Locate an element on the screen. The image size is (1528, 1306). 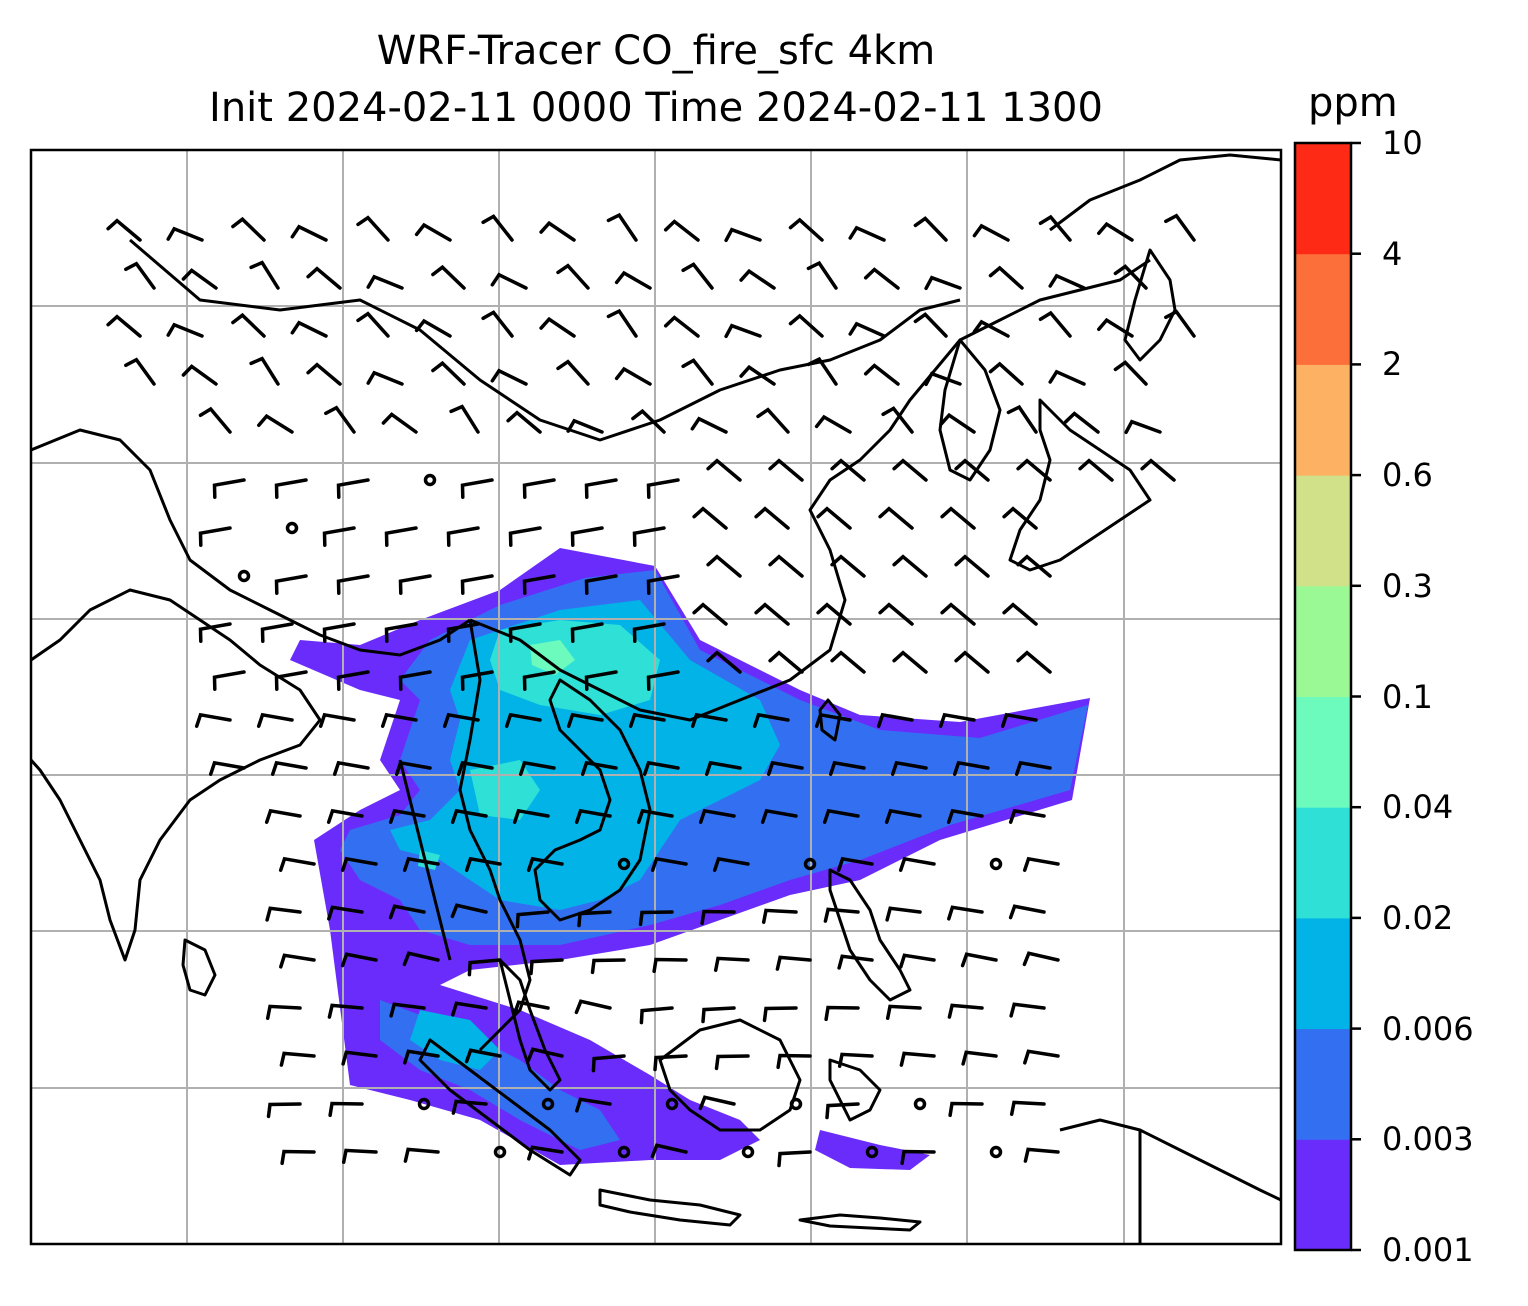
russia-coast is located at coordinates (1165, 192).